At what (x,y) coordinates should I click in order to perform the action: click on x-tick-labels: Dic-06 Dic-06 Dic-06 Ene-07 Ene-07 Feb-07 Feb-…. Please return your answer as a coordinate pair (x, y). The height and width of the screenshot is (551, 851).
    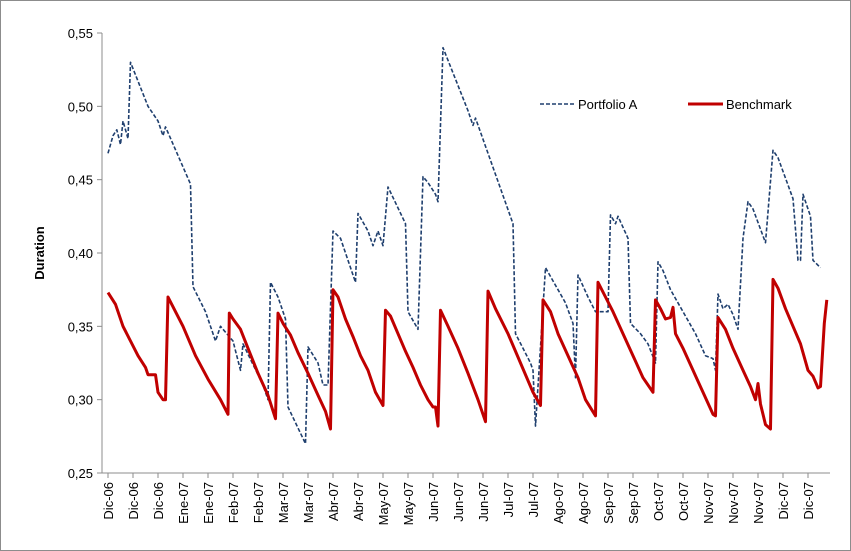
    Looking at the image, I should click on (458, 503).